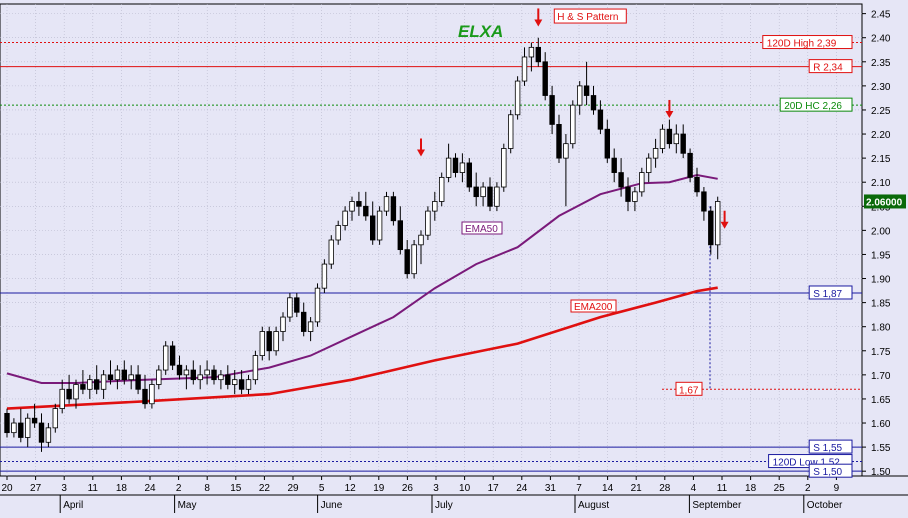 This screenshot has height=518, width=908. What do you see at coordinates (881, 352) in the screenshot?
I see `y-tick-label: 1.75` at bounding box center [881, 352].